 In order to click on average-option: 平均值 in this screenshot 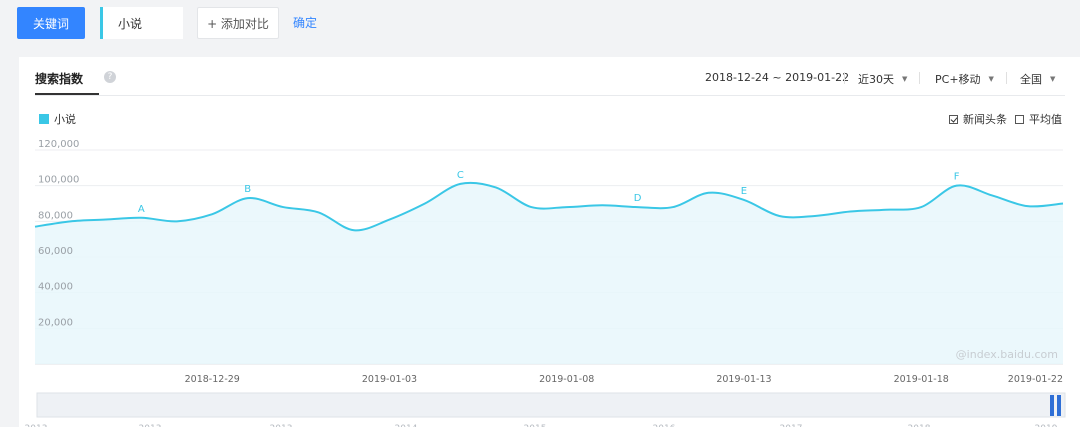, I will do `click(1038, 119)`.